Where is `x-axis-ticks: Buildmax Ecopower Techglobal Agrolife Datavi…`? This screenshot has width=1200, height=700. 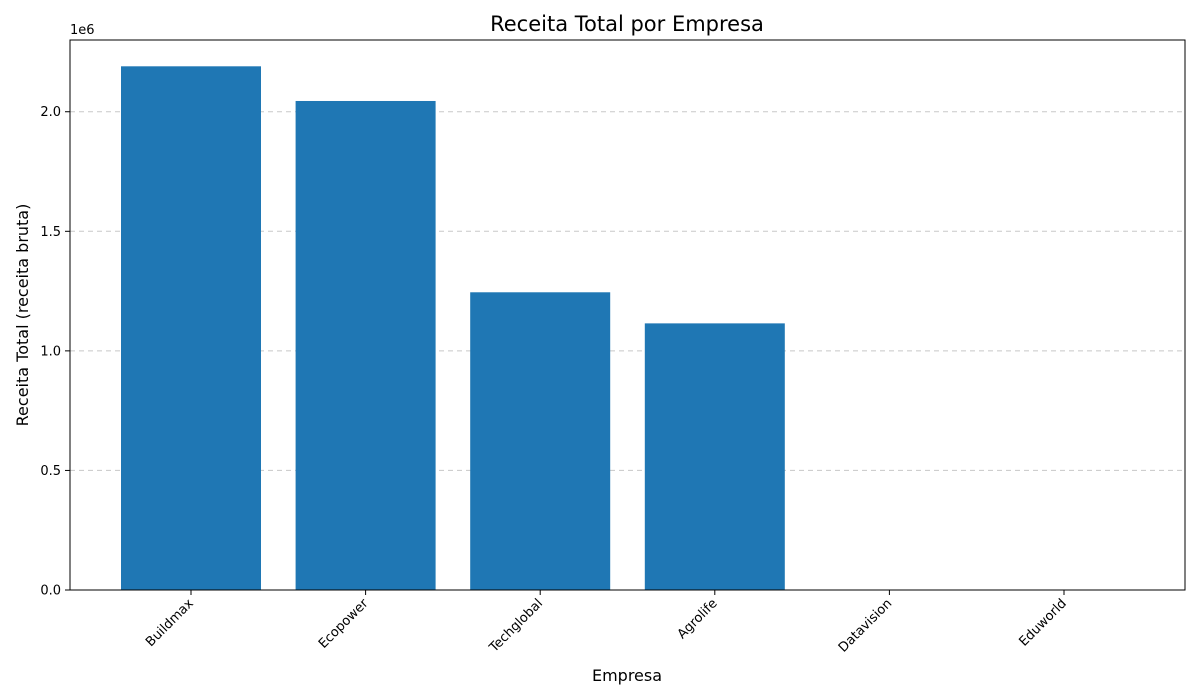 x-axis-ticks: Buildmax Ecopower Techglobal Agrolife Datavi… is located at coordinates (606, 623).